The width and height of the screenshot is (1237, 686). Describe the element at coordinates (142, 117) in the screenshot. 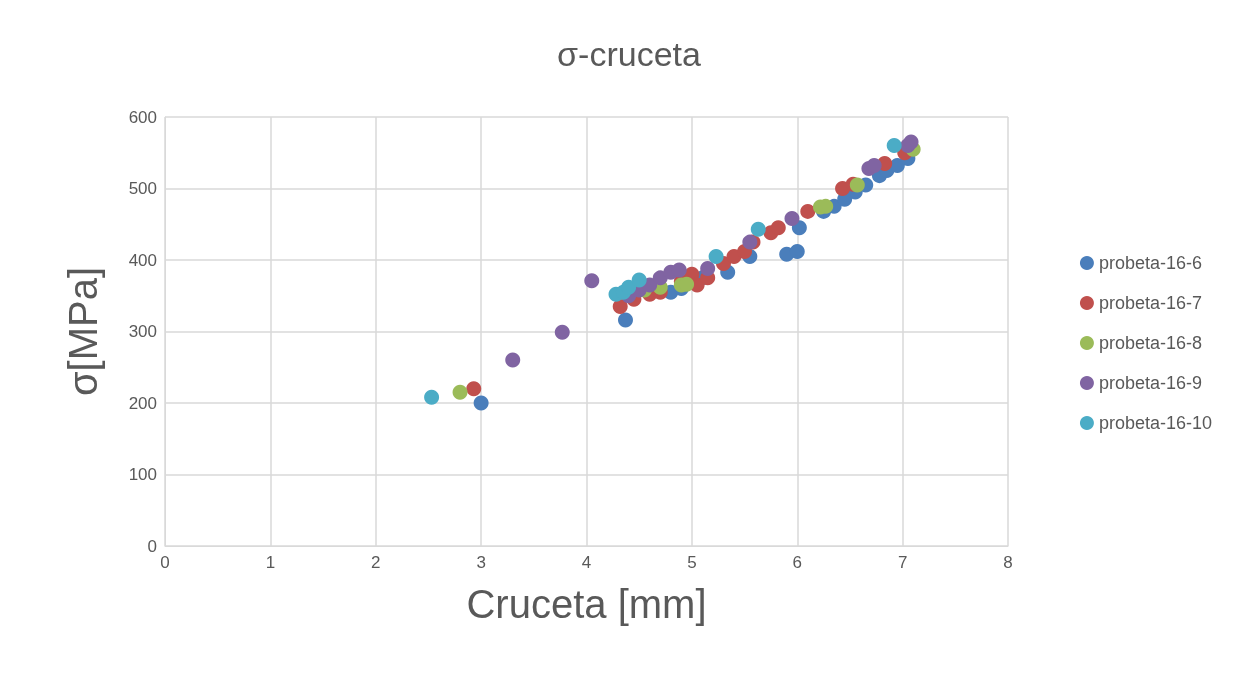

I see `y-tick-label: 600` at that location.